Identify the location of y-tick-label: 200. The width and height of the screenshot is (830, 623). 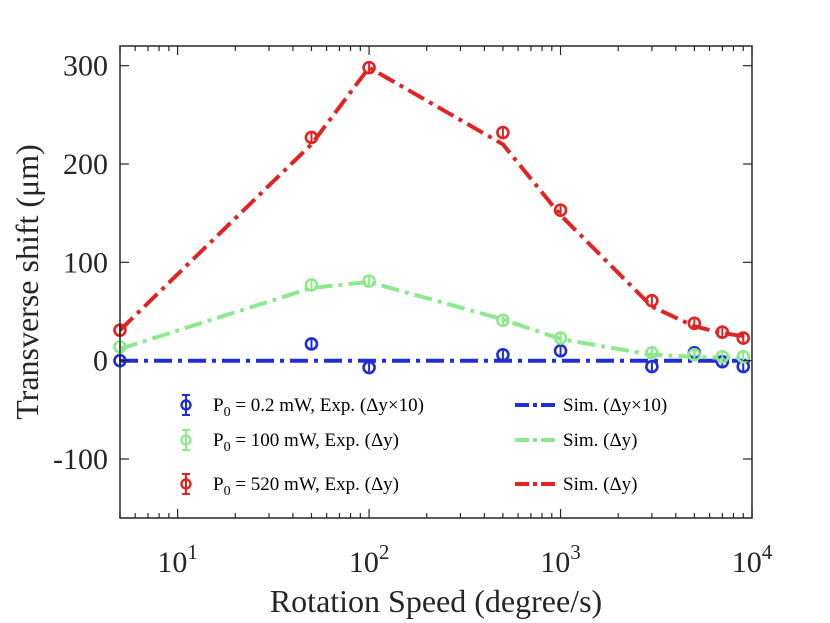
(85, 164).